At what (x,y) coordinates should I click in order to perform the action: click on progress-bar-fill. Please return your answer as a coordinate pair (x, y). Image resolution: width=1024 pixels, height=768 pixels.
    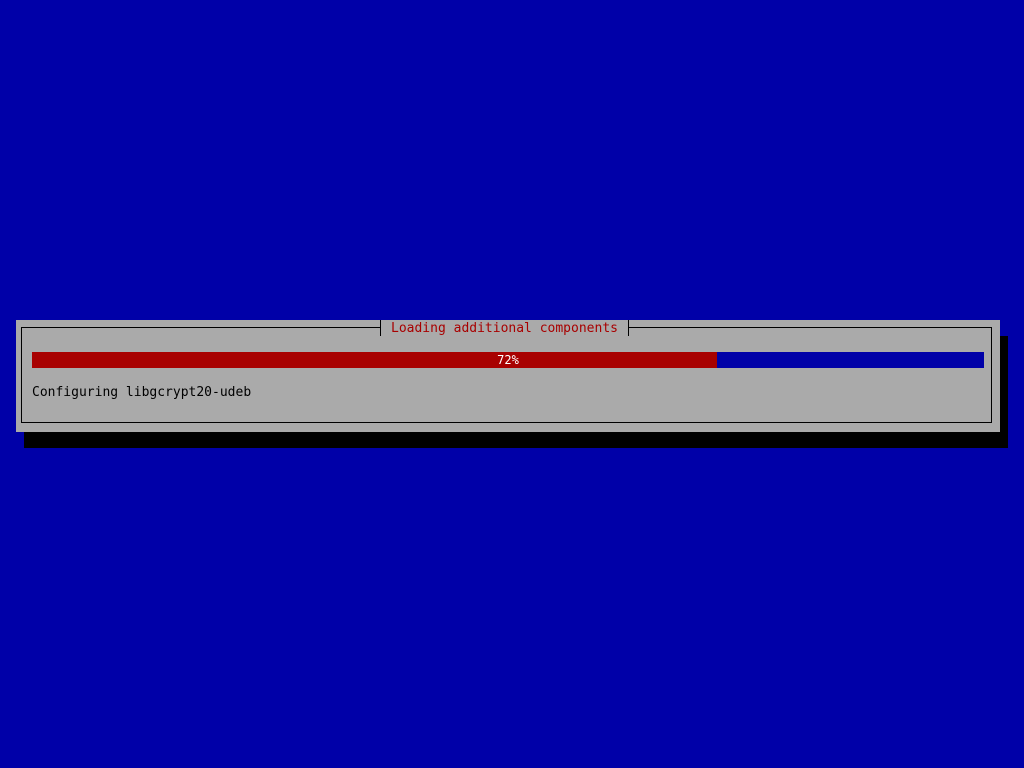
    Looking at the image, I should click on (375, 360).